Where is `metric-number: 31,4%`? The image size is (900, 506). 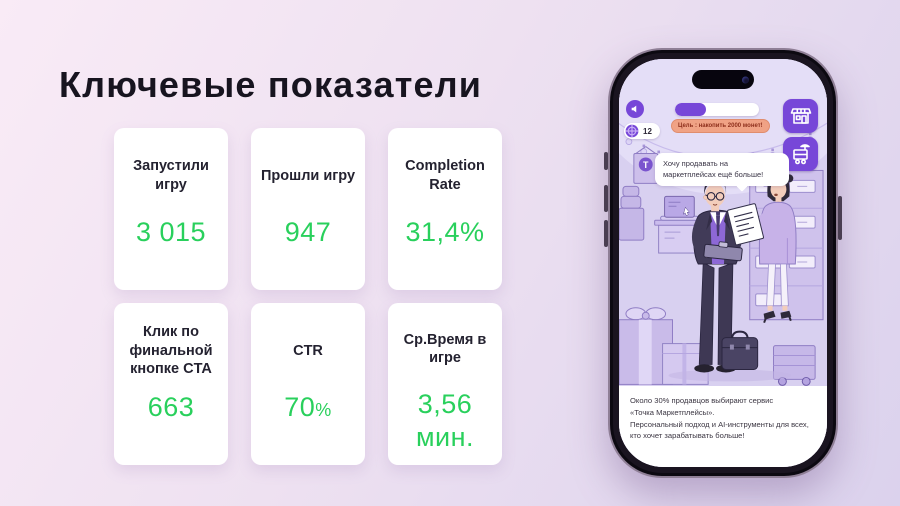 metric-number: 31,4% is located at coordinates (445, 232).